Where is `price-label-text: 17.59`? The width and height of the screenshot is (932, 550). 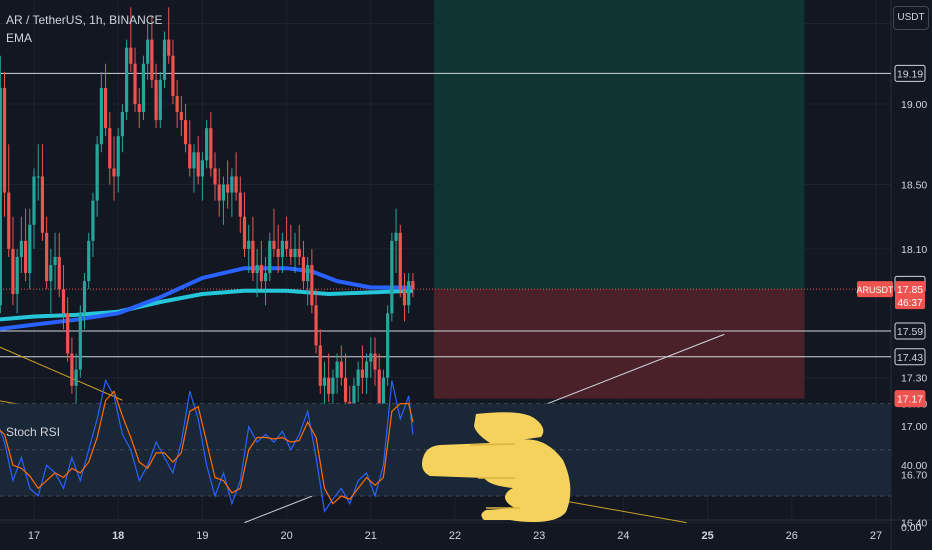 price-label-text: 17.59 is located at coordinates (910, 332).